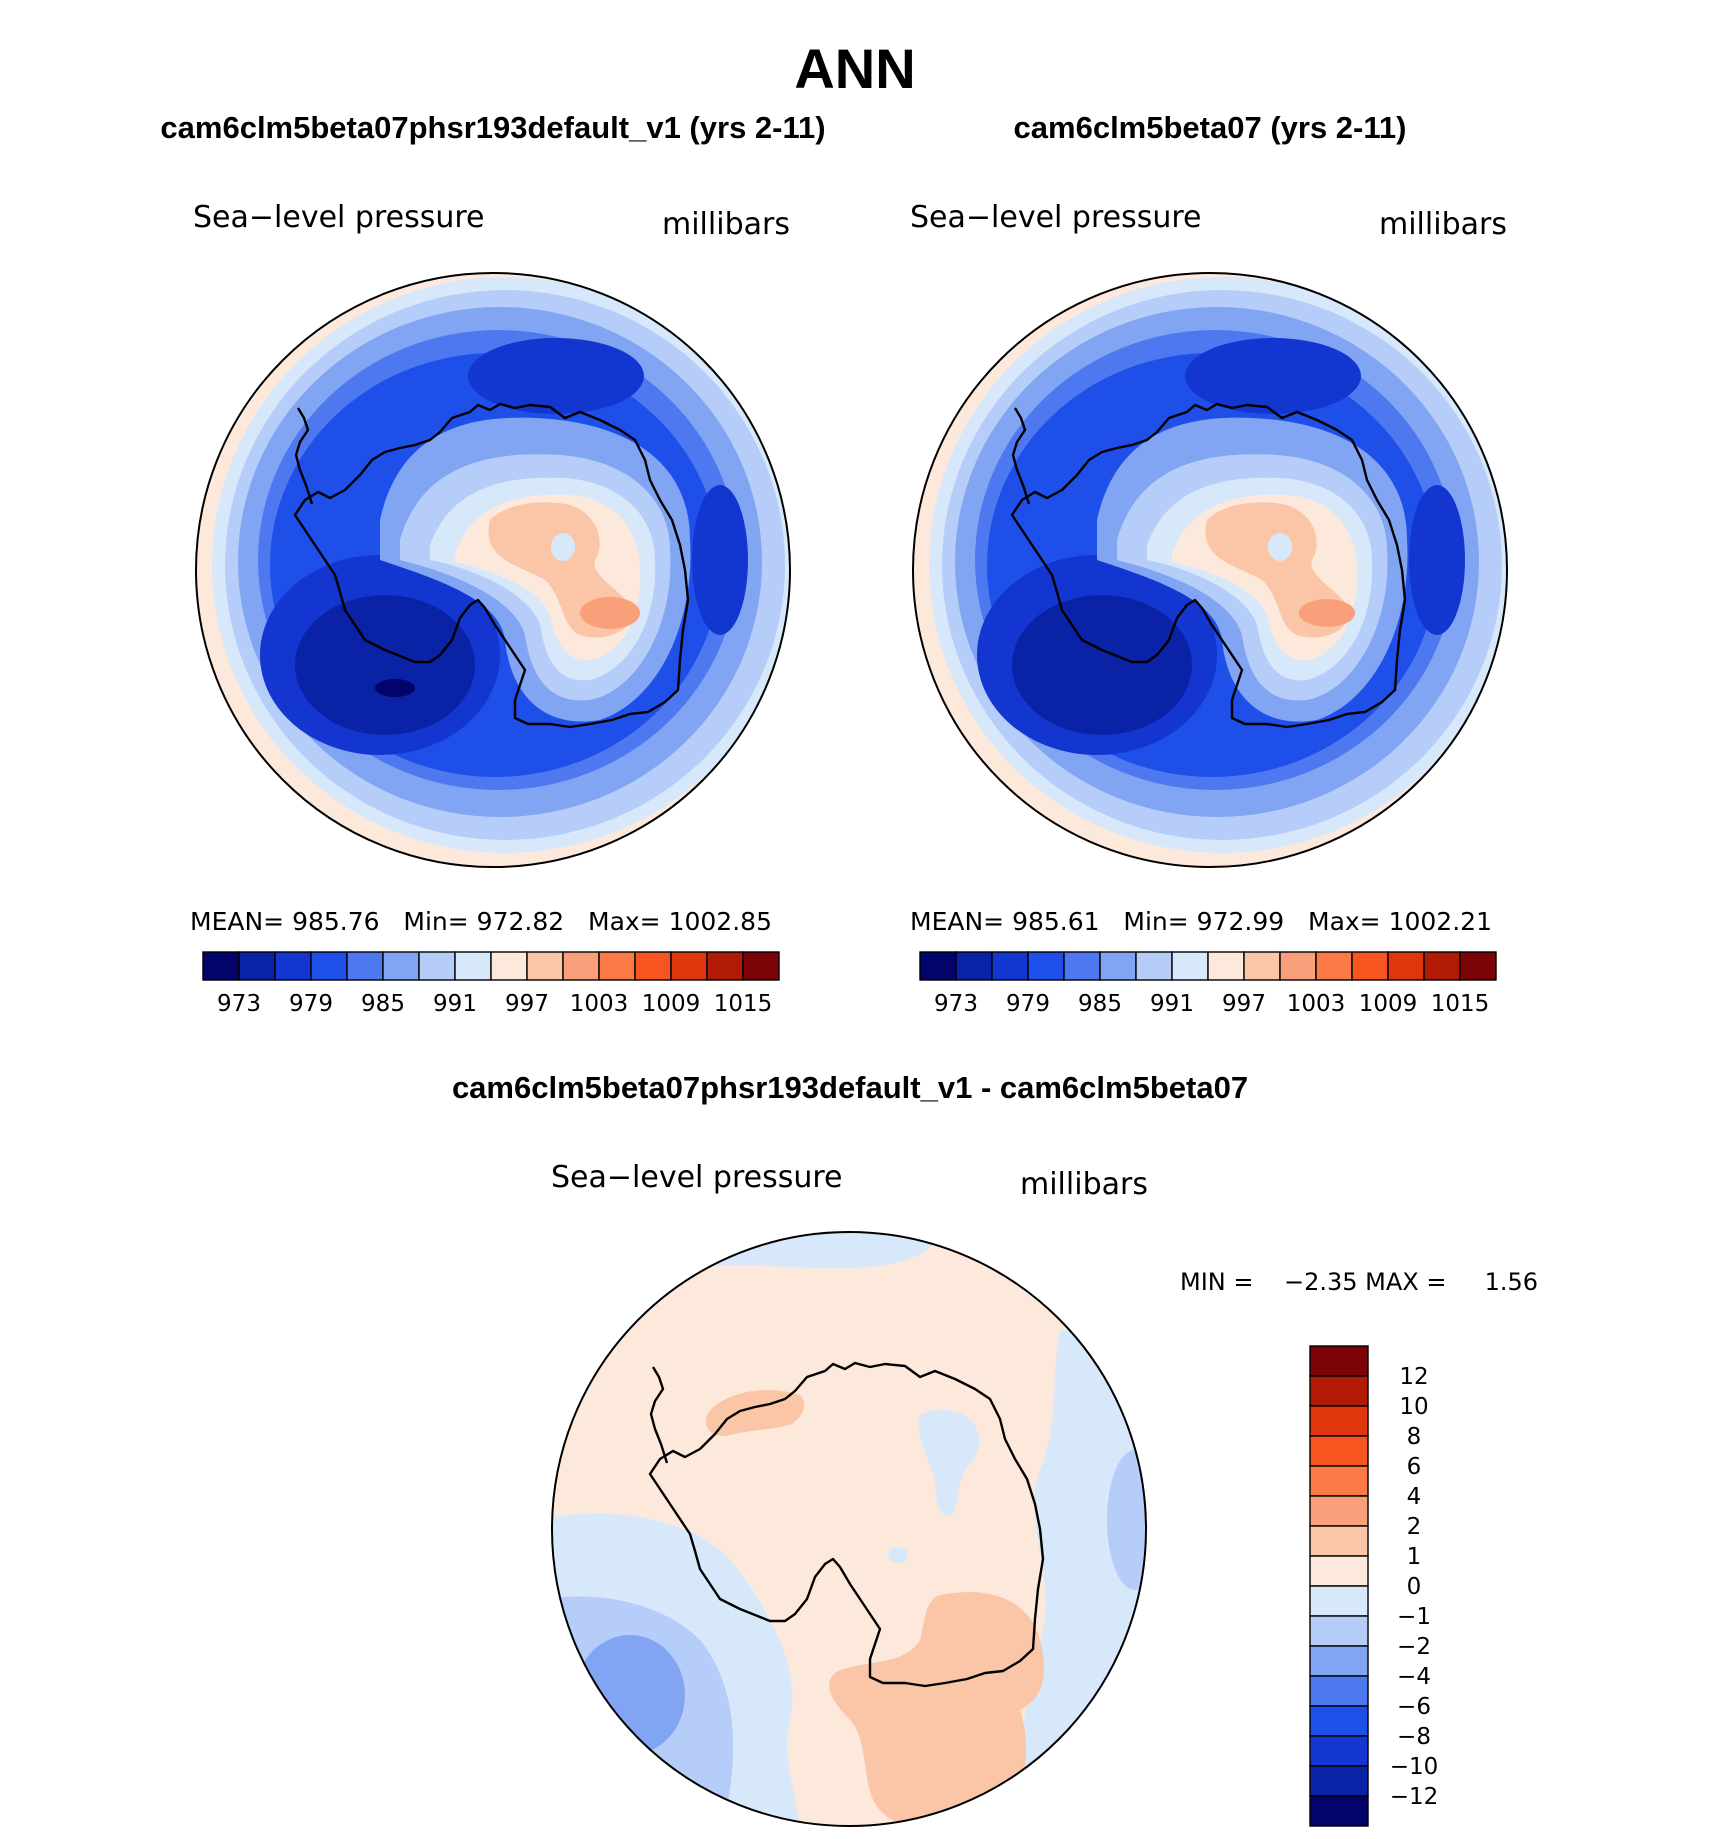 This screenshot has width=1710, height=1839. What do you see at coordinates (556, 376) in the screenshot?
I see `map1-low-north` at bounding box center [556, 376].